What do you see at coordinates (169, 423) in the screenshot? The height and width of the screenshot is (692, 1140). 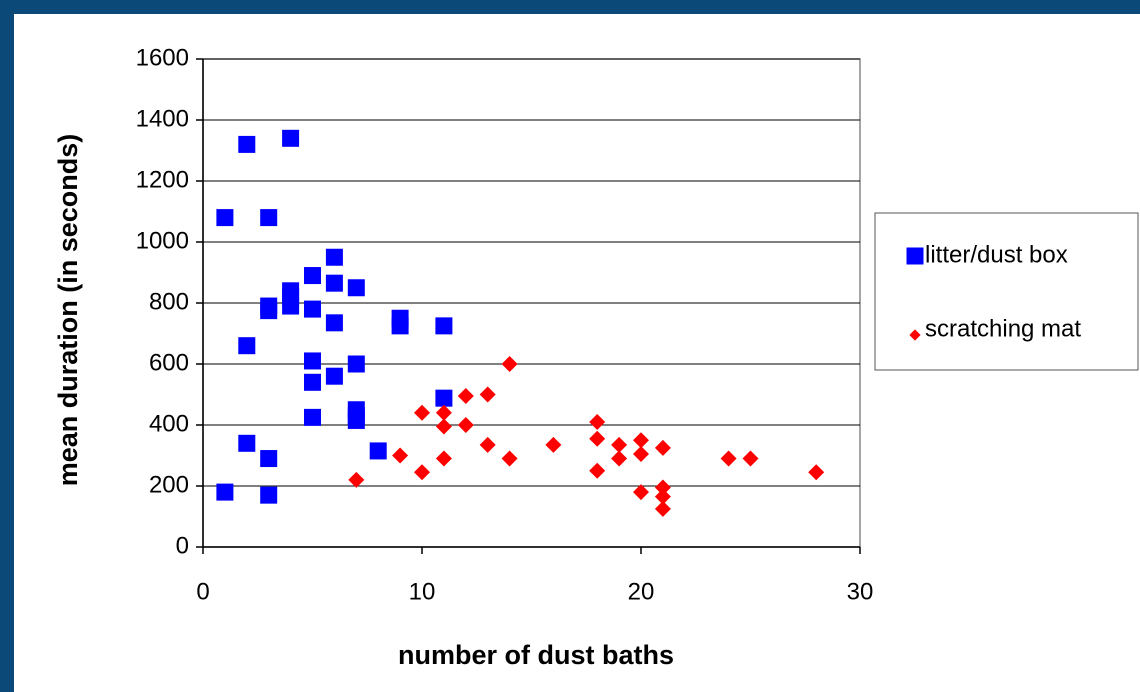 I see `y-tick-label: 400` at bounding box center [169, 423].